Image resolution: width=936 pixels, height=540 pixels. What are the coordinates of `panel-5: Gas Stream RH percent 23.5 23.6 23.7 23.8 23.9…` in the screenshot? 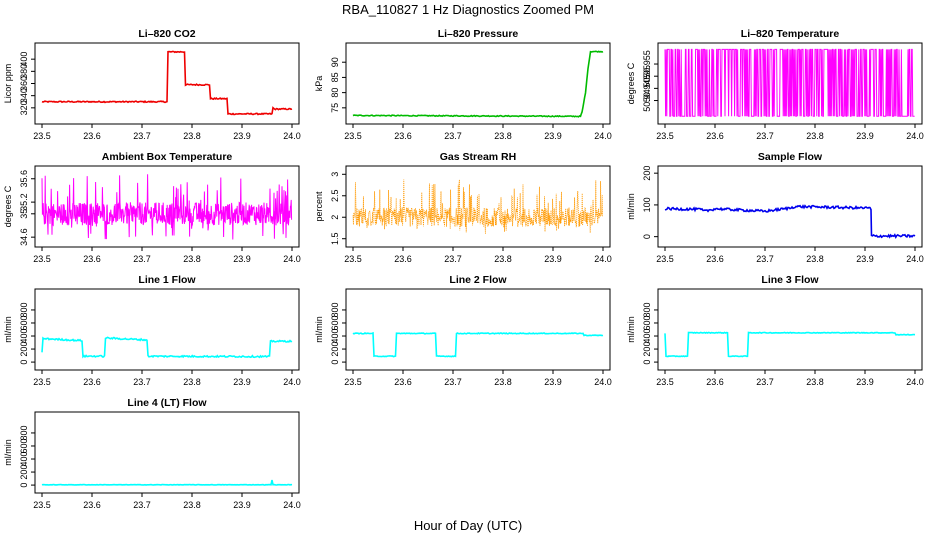 It's located at (463, 207).